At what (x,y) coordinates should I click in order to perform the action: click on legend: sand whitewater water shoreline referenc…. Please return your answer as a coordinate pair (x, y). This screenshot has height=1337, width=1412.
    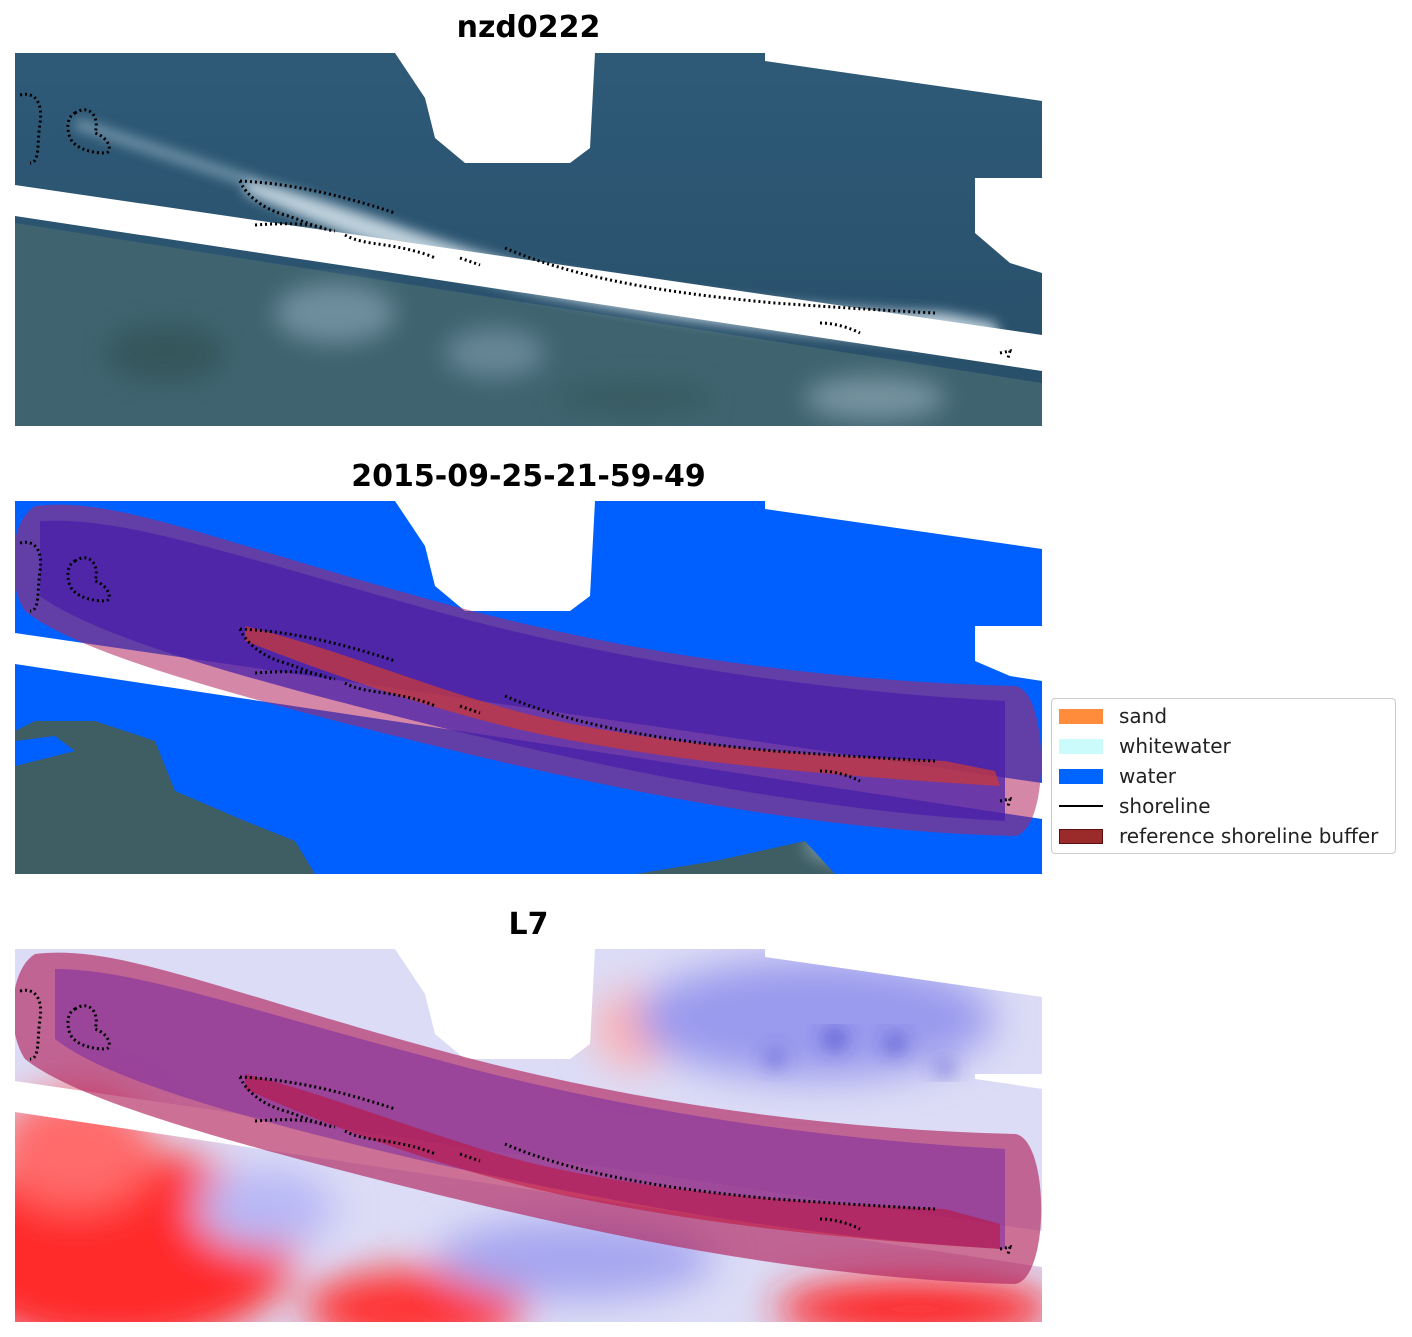
    Looking at the image, I should click on (1223, 776).